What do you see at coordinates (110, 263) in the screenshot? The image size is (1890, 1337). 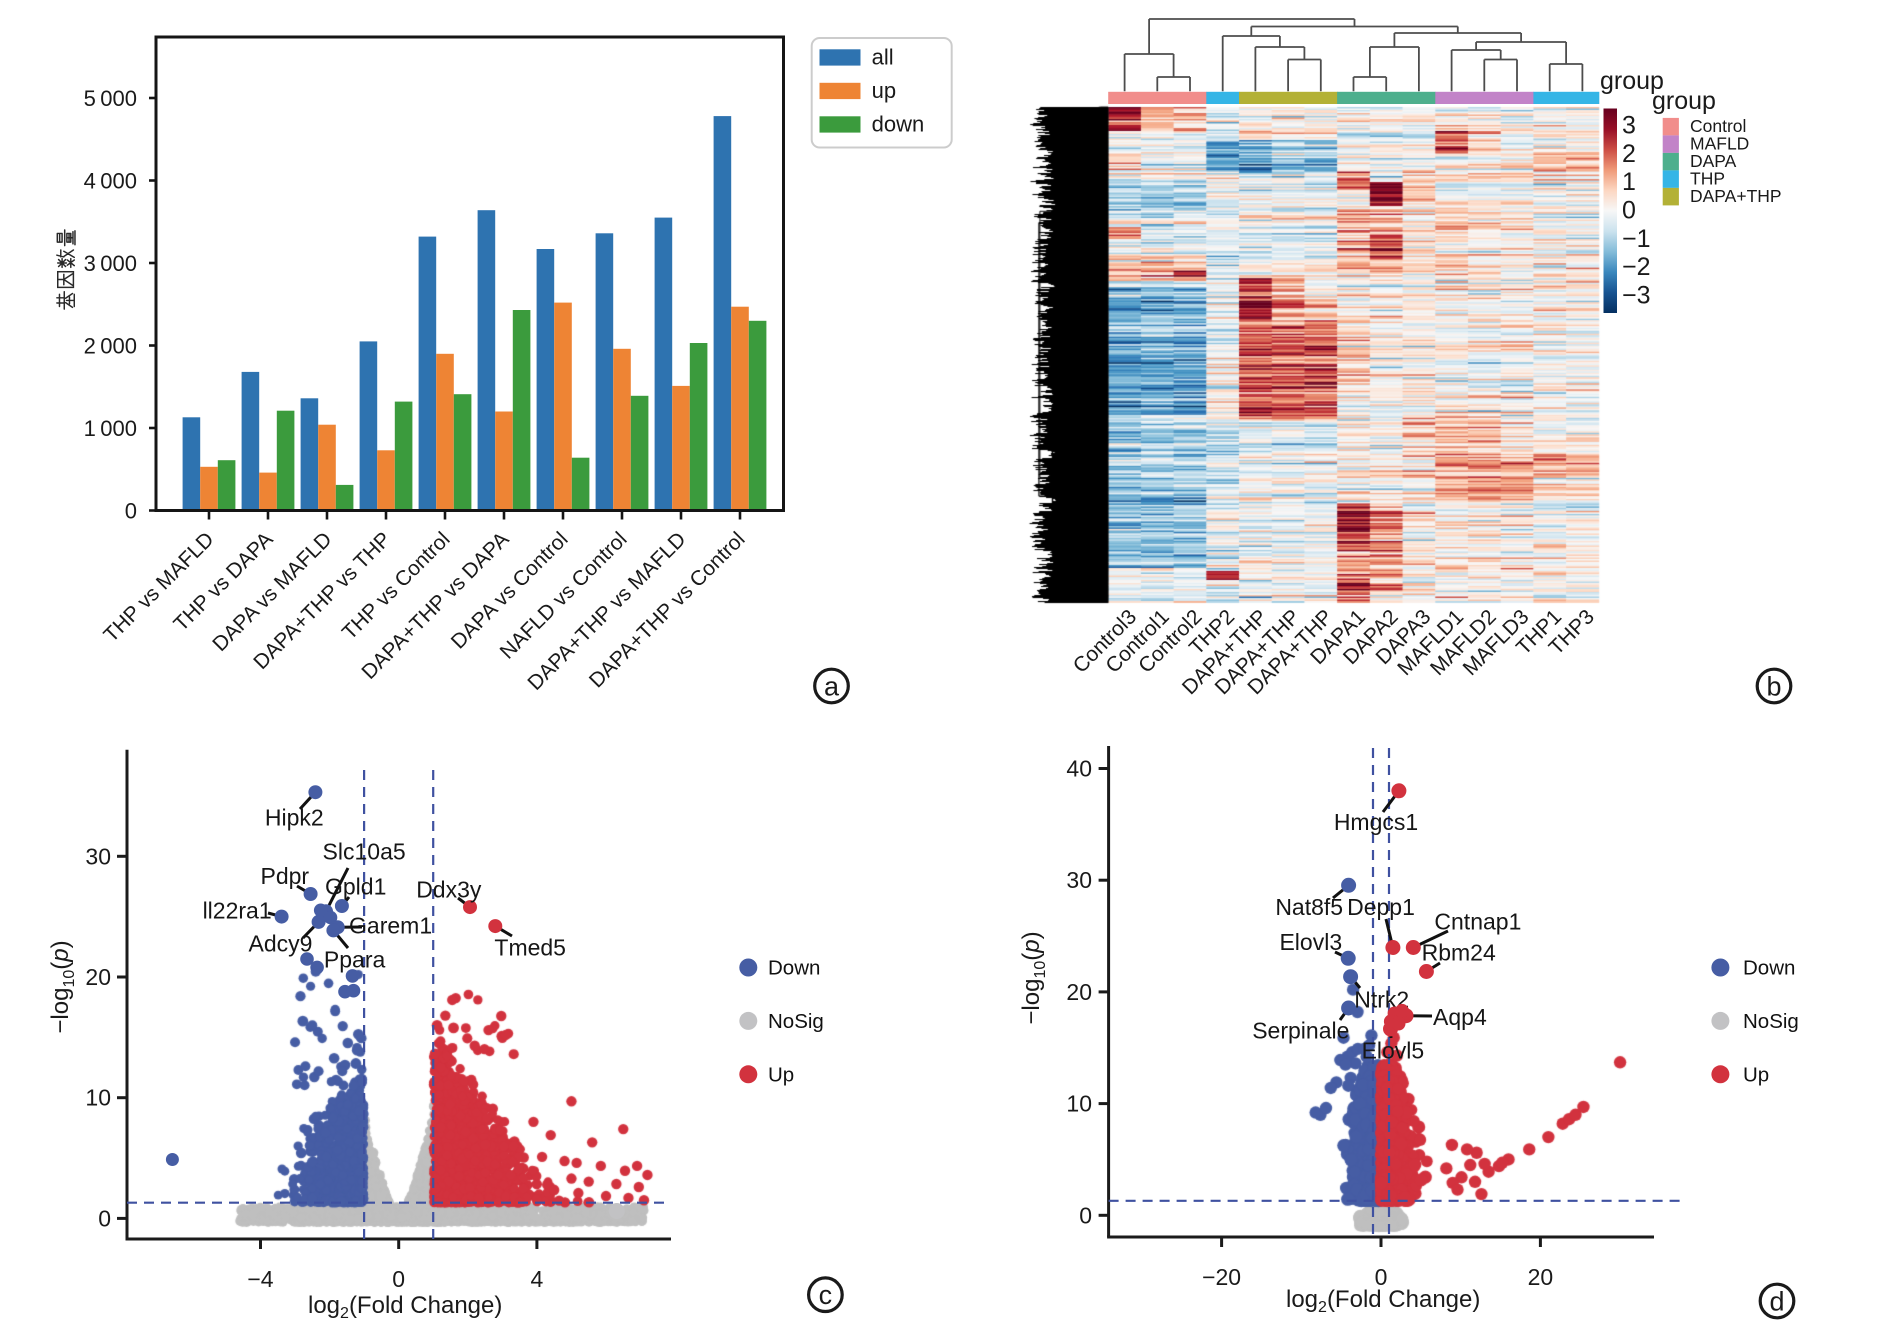 I see `svg-text: 3 000` at bounding box center [110, 263].